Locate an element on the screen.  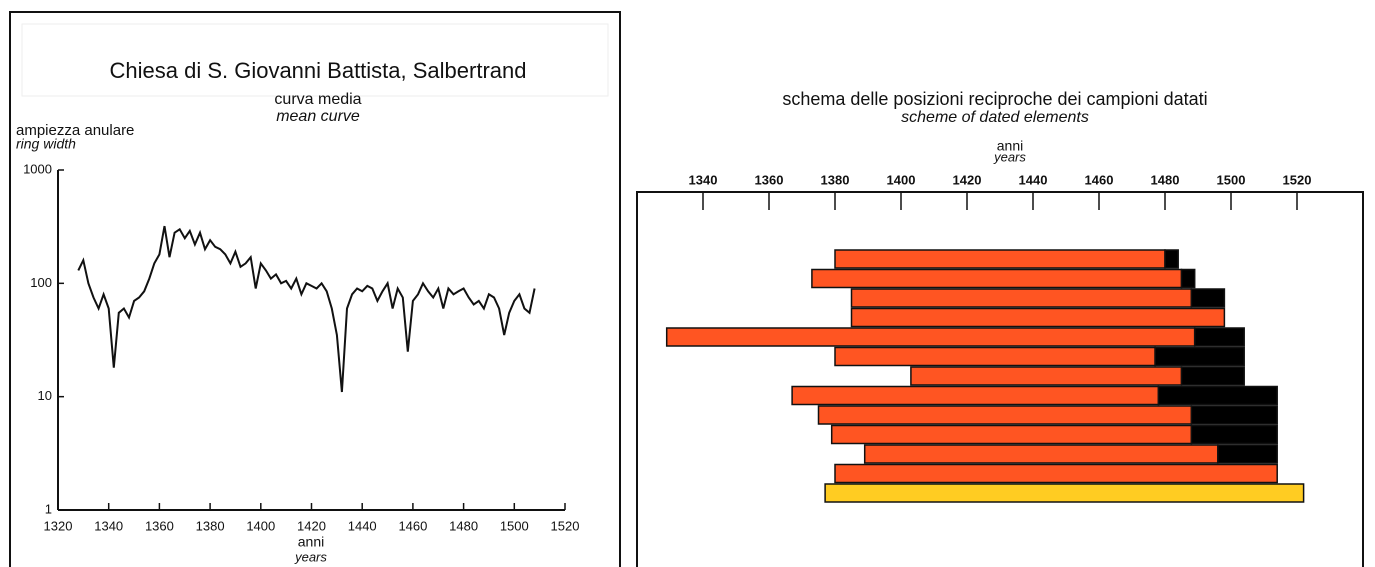
title-box is located at coordinates (315, 60).